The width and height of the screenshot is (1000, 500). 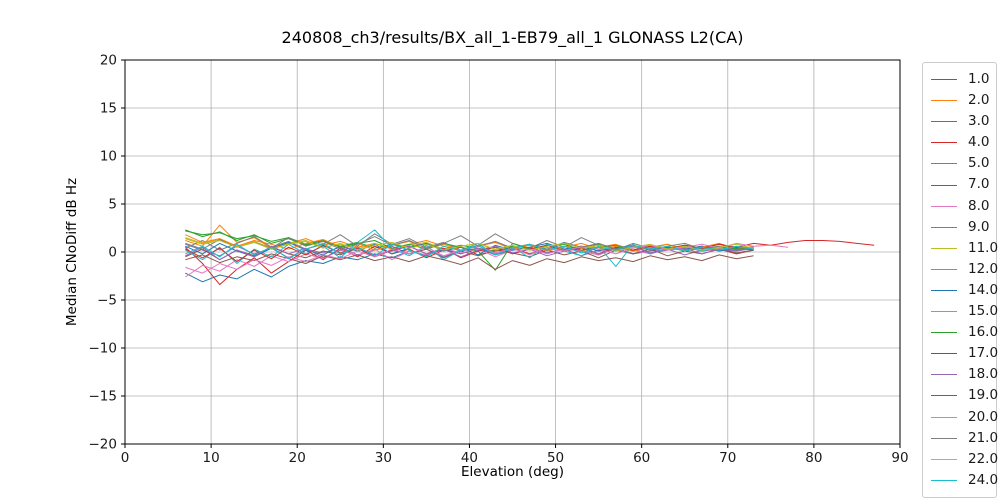 I want to click on y-tick-label: 10, so click(x=108, y=157).